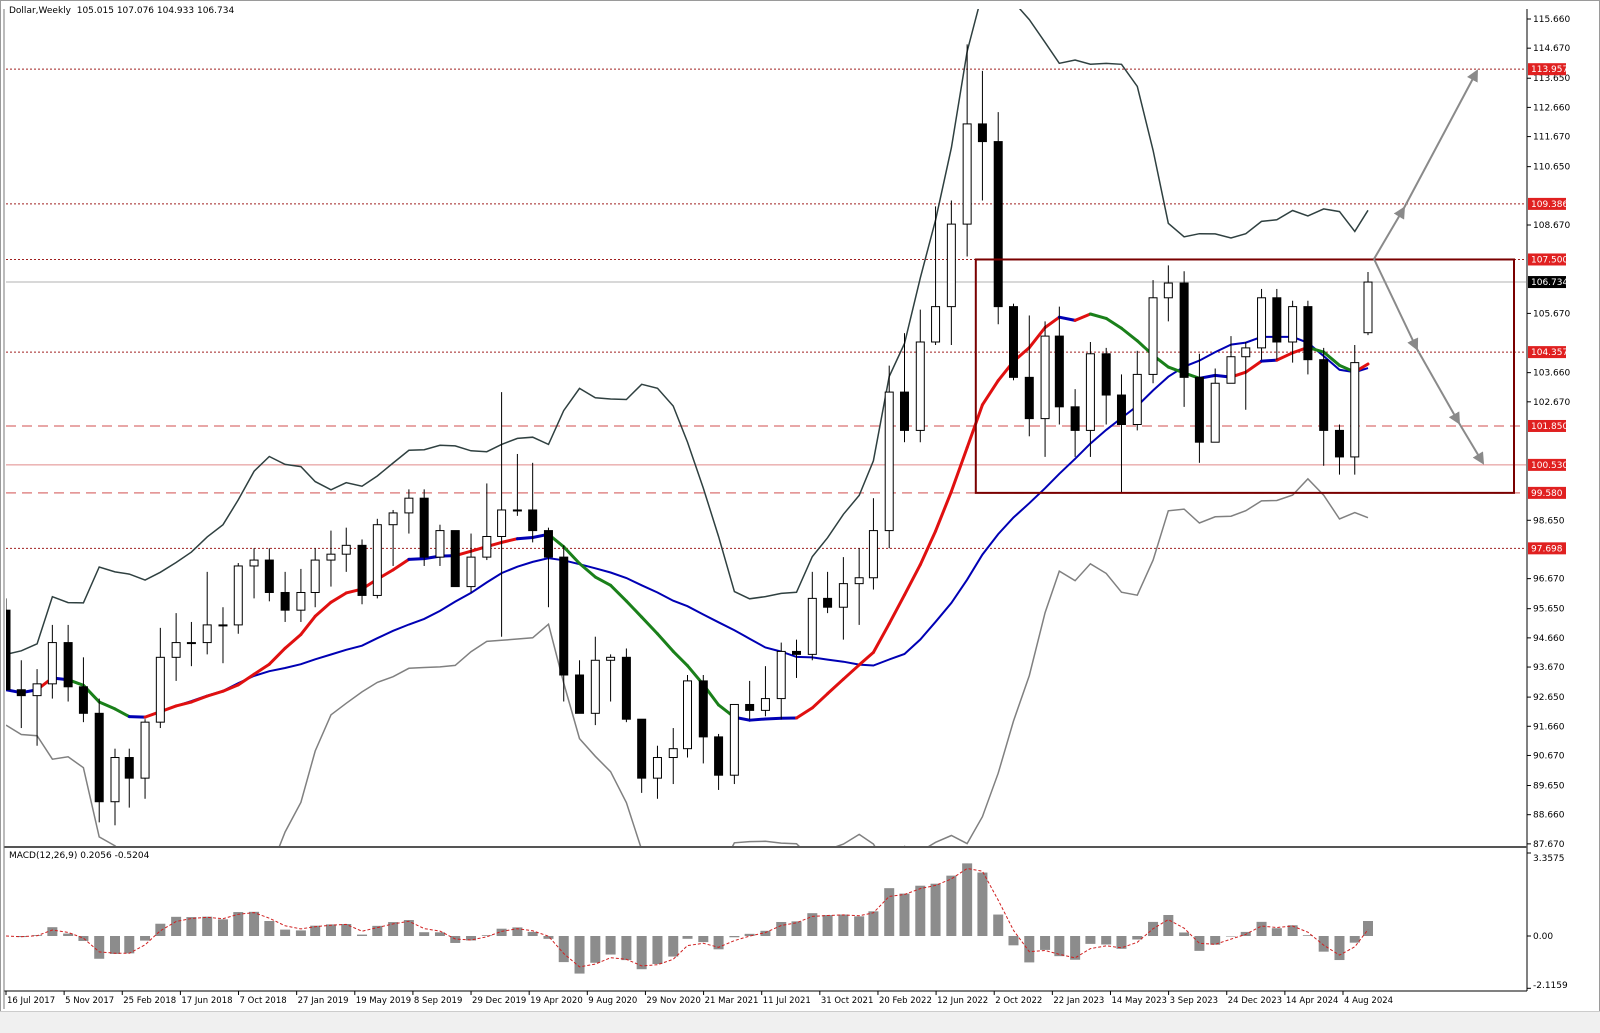 This screenshot has width=1600, height=1033. Describe the element at coordinates (1549, 521) in the screenshot. I see `price-tick-label: 98.650` at that location.